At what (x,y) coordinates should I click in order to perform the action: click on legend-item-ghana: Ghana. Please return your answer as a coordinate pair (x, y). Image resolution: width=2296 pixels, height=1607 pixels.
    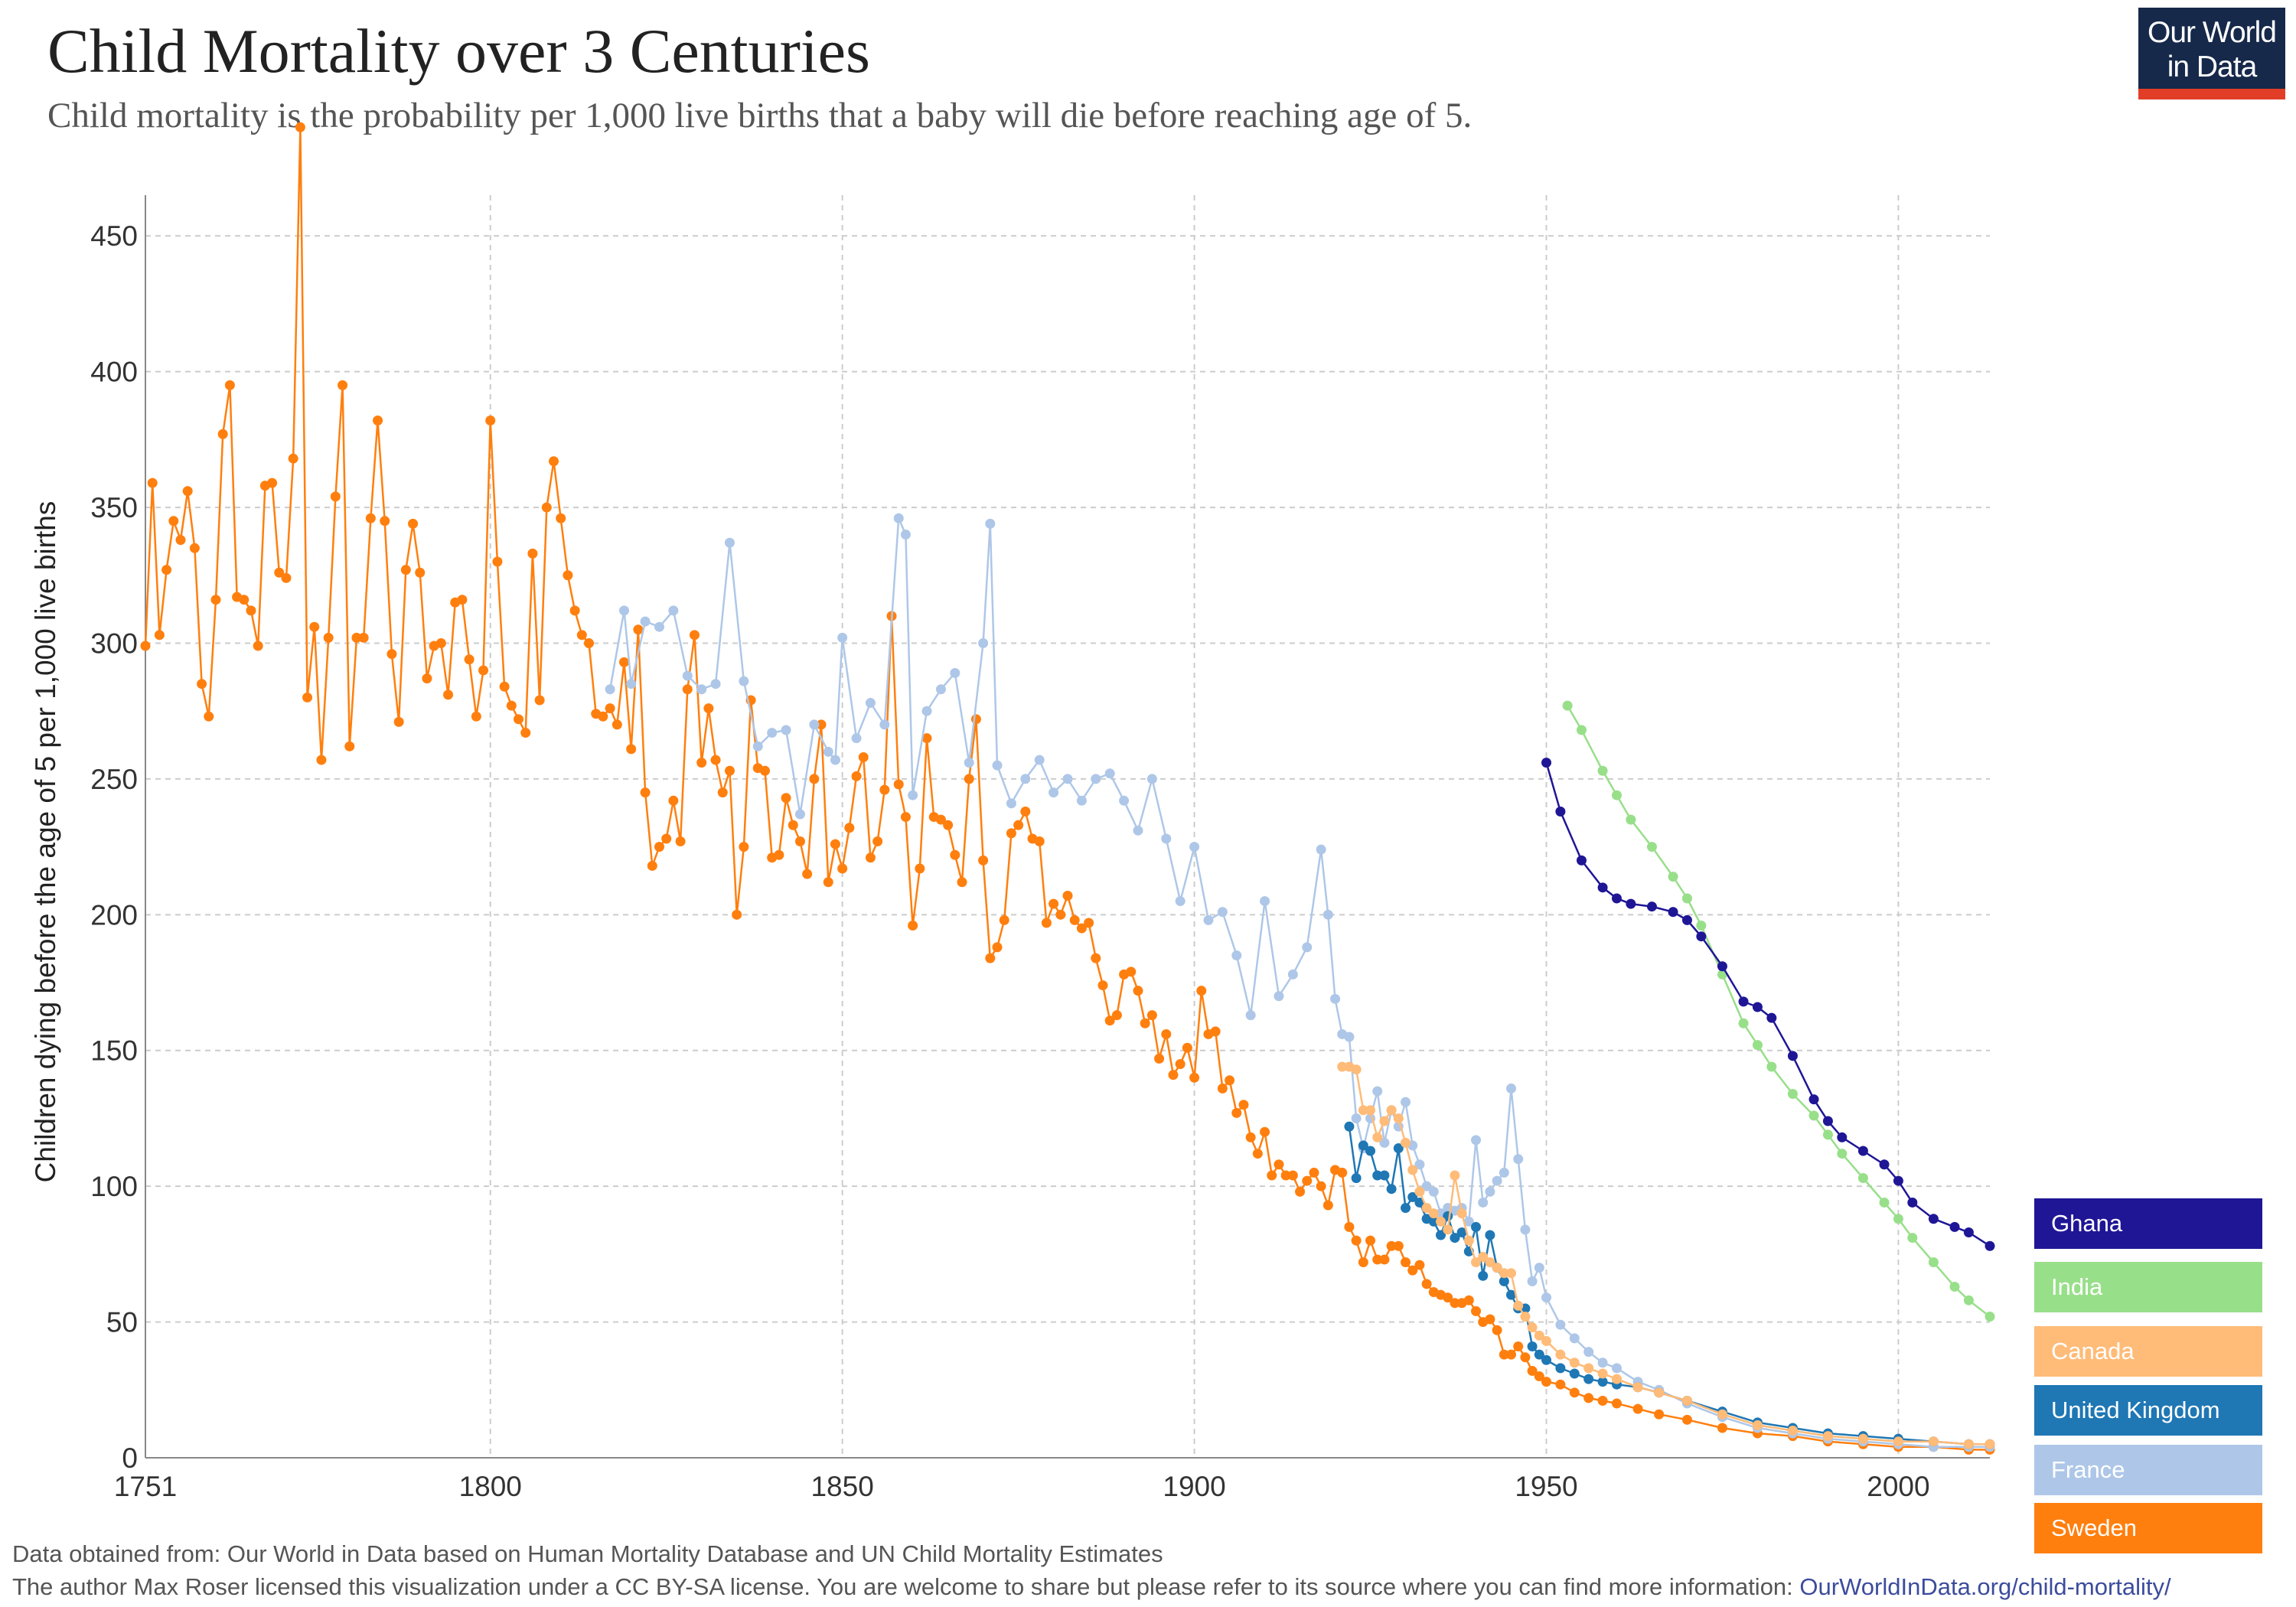
    Looking at the image, I should click on (2148, 1223).